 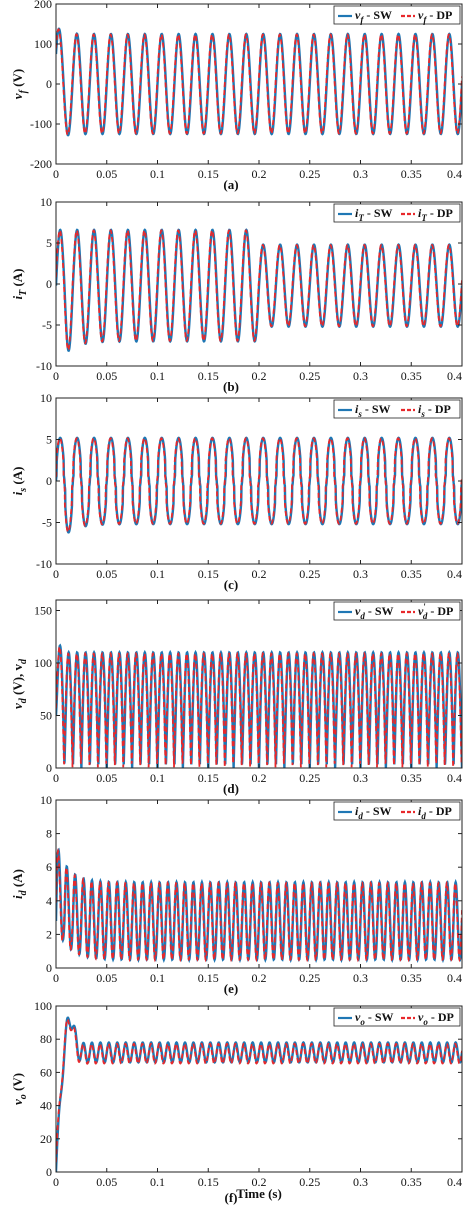 I want to click on legend-label: id - SW, so click(x=373, y=812).